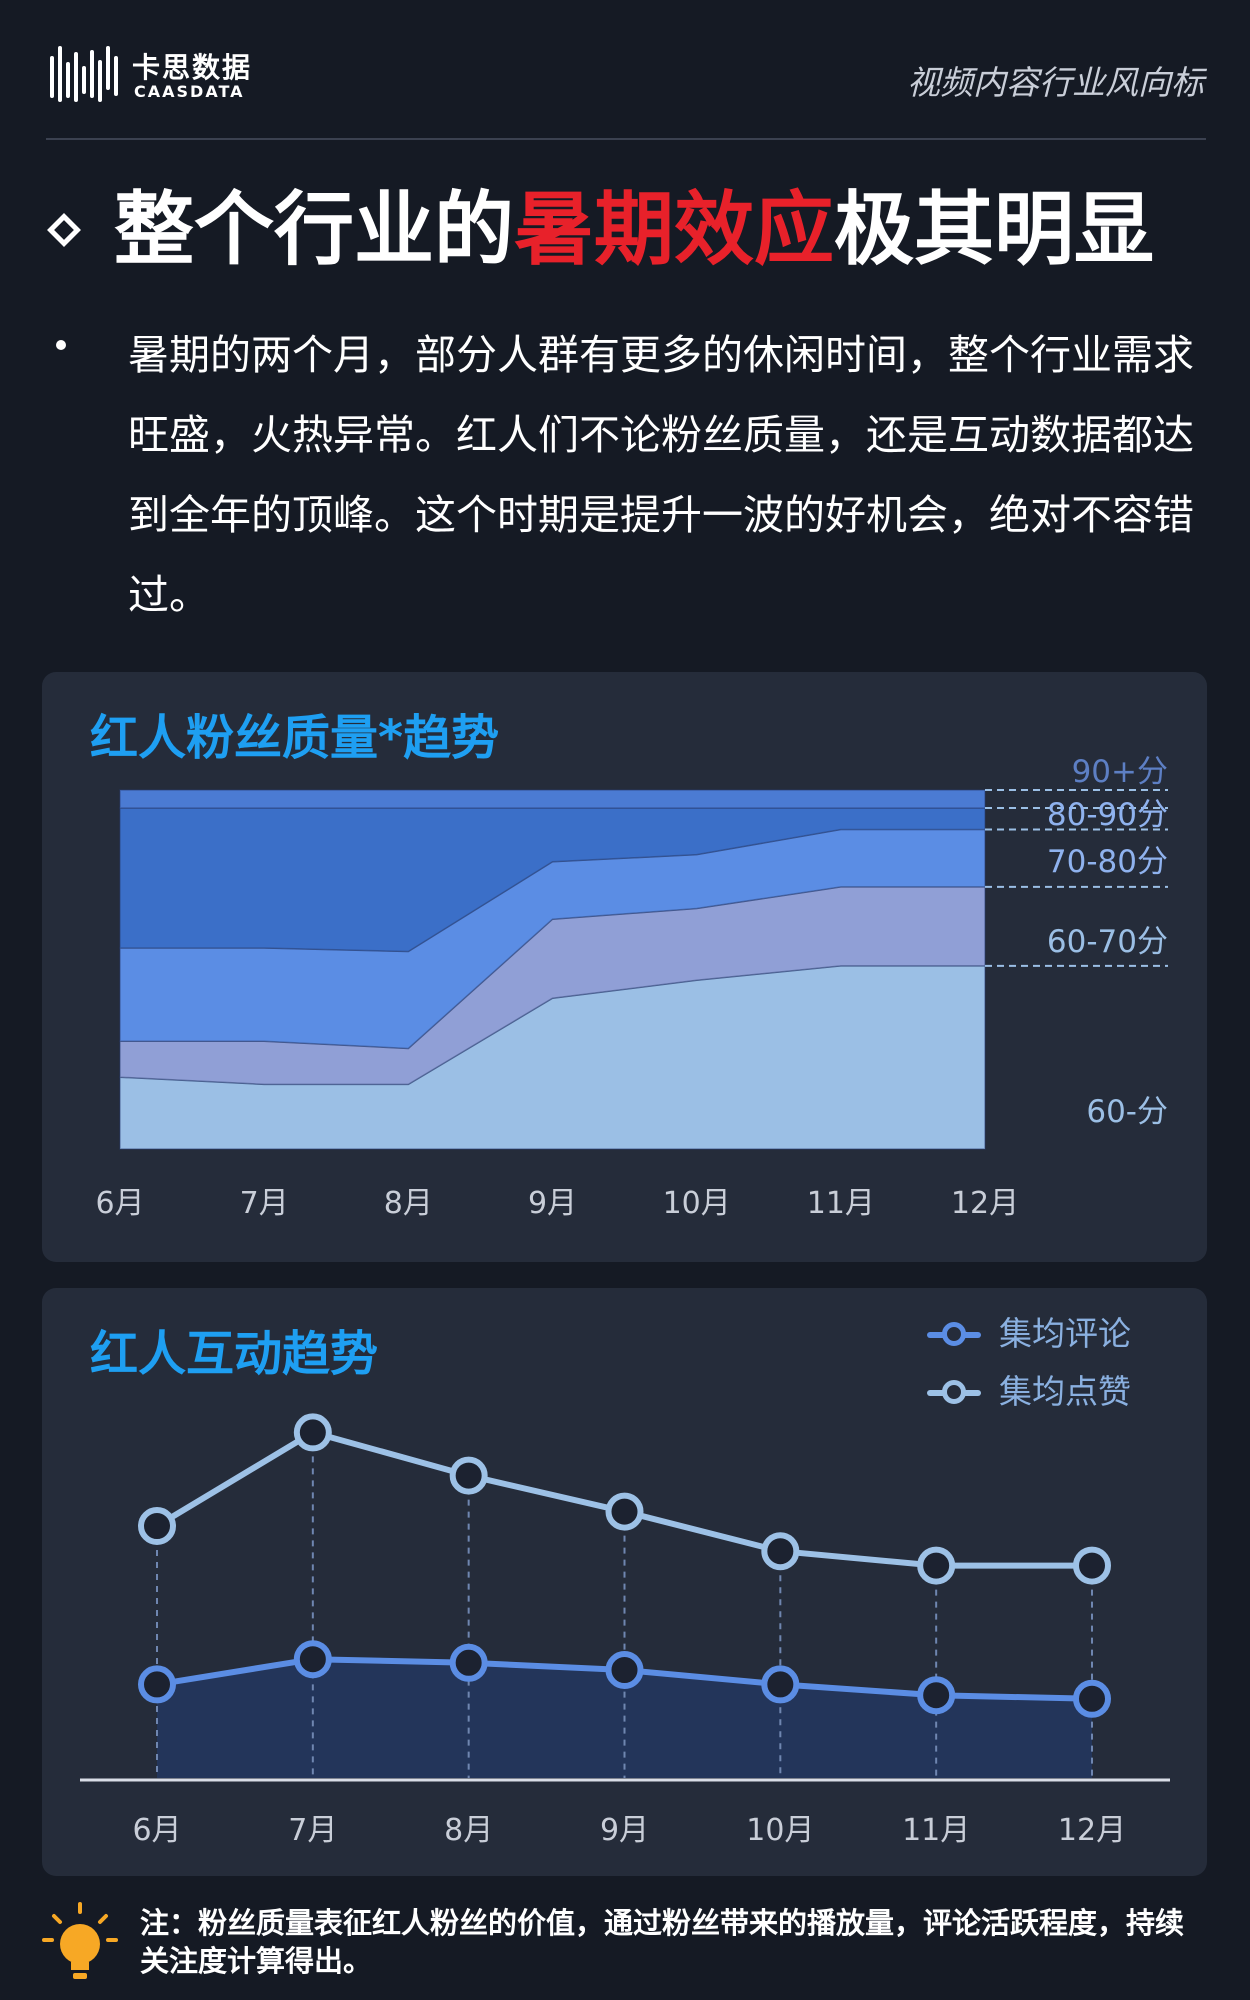 The image size is (1250, 2000). Describe the element at coordinates (295, 738) in the screenshot. I see `fan-quality-title: 红人粉丝质量*趋势` at that location.